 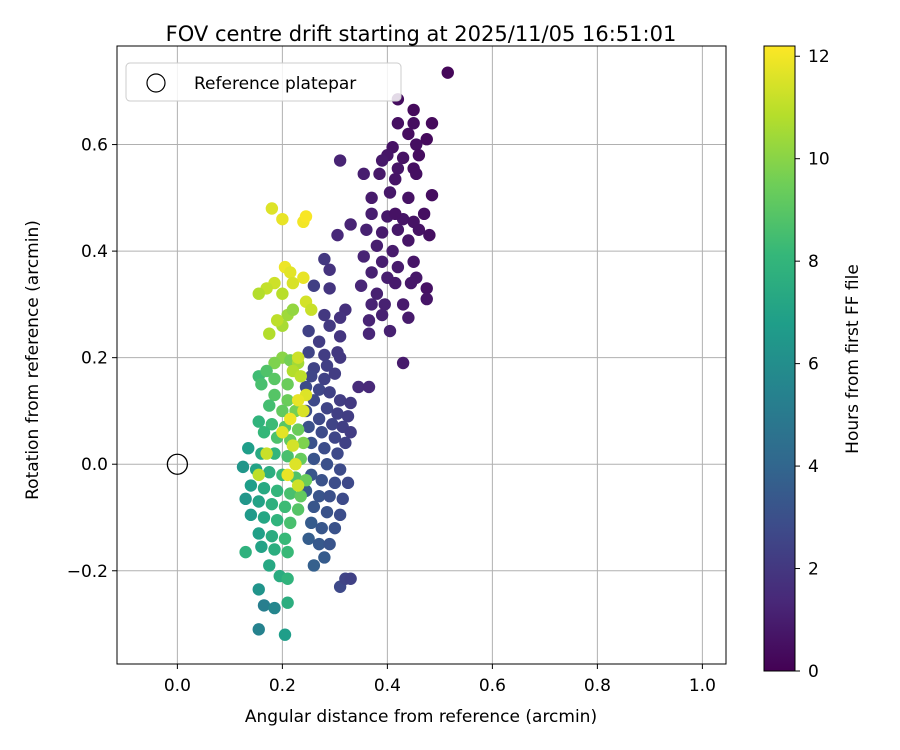 What do you see at coordinates (702, 686) in the screenshot?
I see `x-tick-label: 1.0` at bounding box center [702, 686].